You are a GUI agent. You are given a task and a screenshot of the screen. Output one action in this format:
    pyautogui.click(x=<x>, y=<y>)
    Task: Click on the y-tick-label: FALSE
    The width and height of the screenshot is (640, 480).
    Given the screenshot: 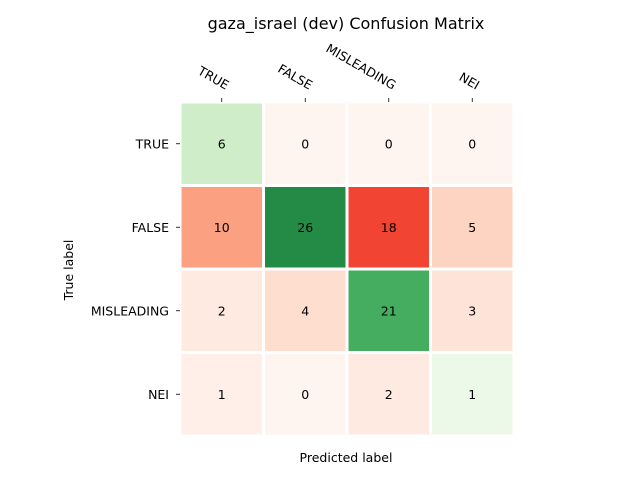 What is the action you would take?
    pyautogui.click(x=150, y=227)
    